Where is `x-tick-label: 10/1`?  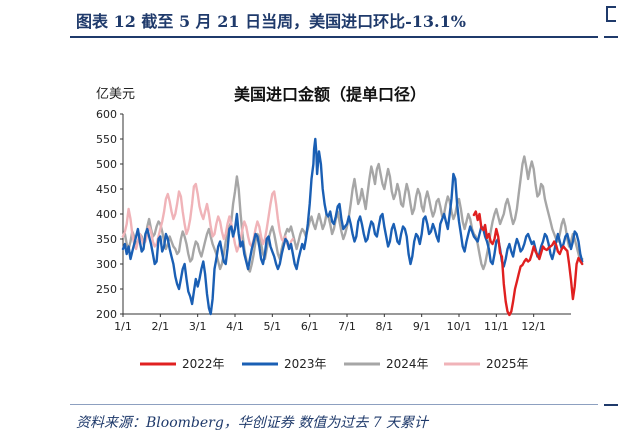 x-tick-label: 10/1 is located at coordinates (459, 326).